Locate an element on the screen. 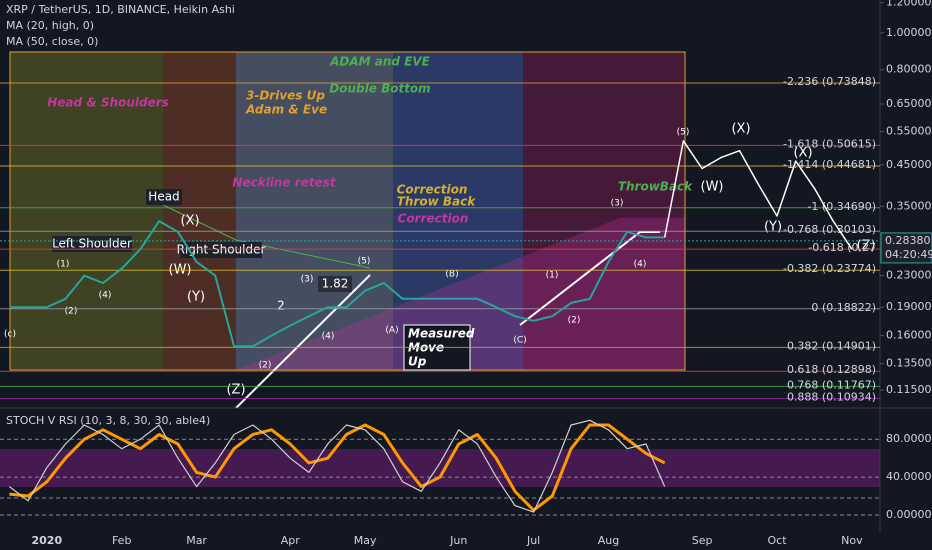  fib-label: 0.382 (0.14901) is located at coordinates (831, 345).